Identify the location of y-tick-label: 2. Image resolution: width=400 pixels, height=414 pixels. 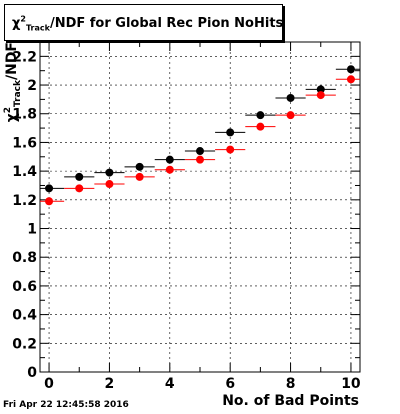
(32, 86).